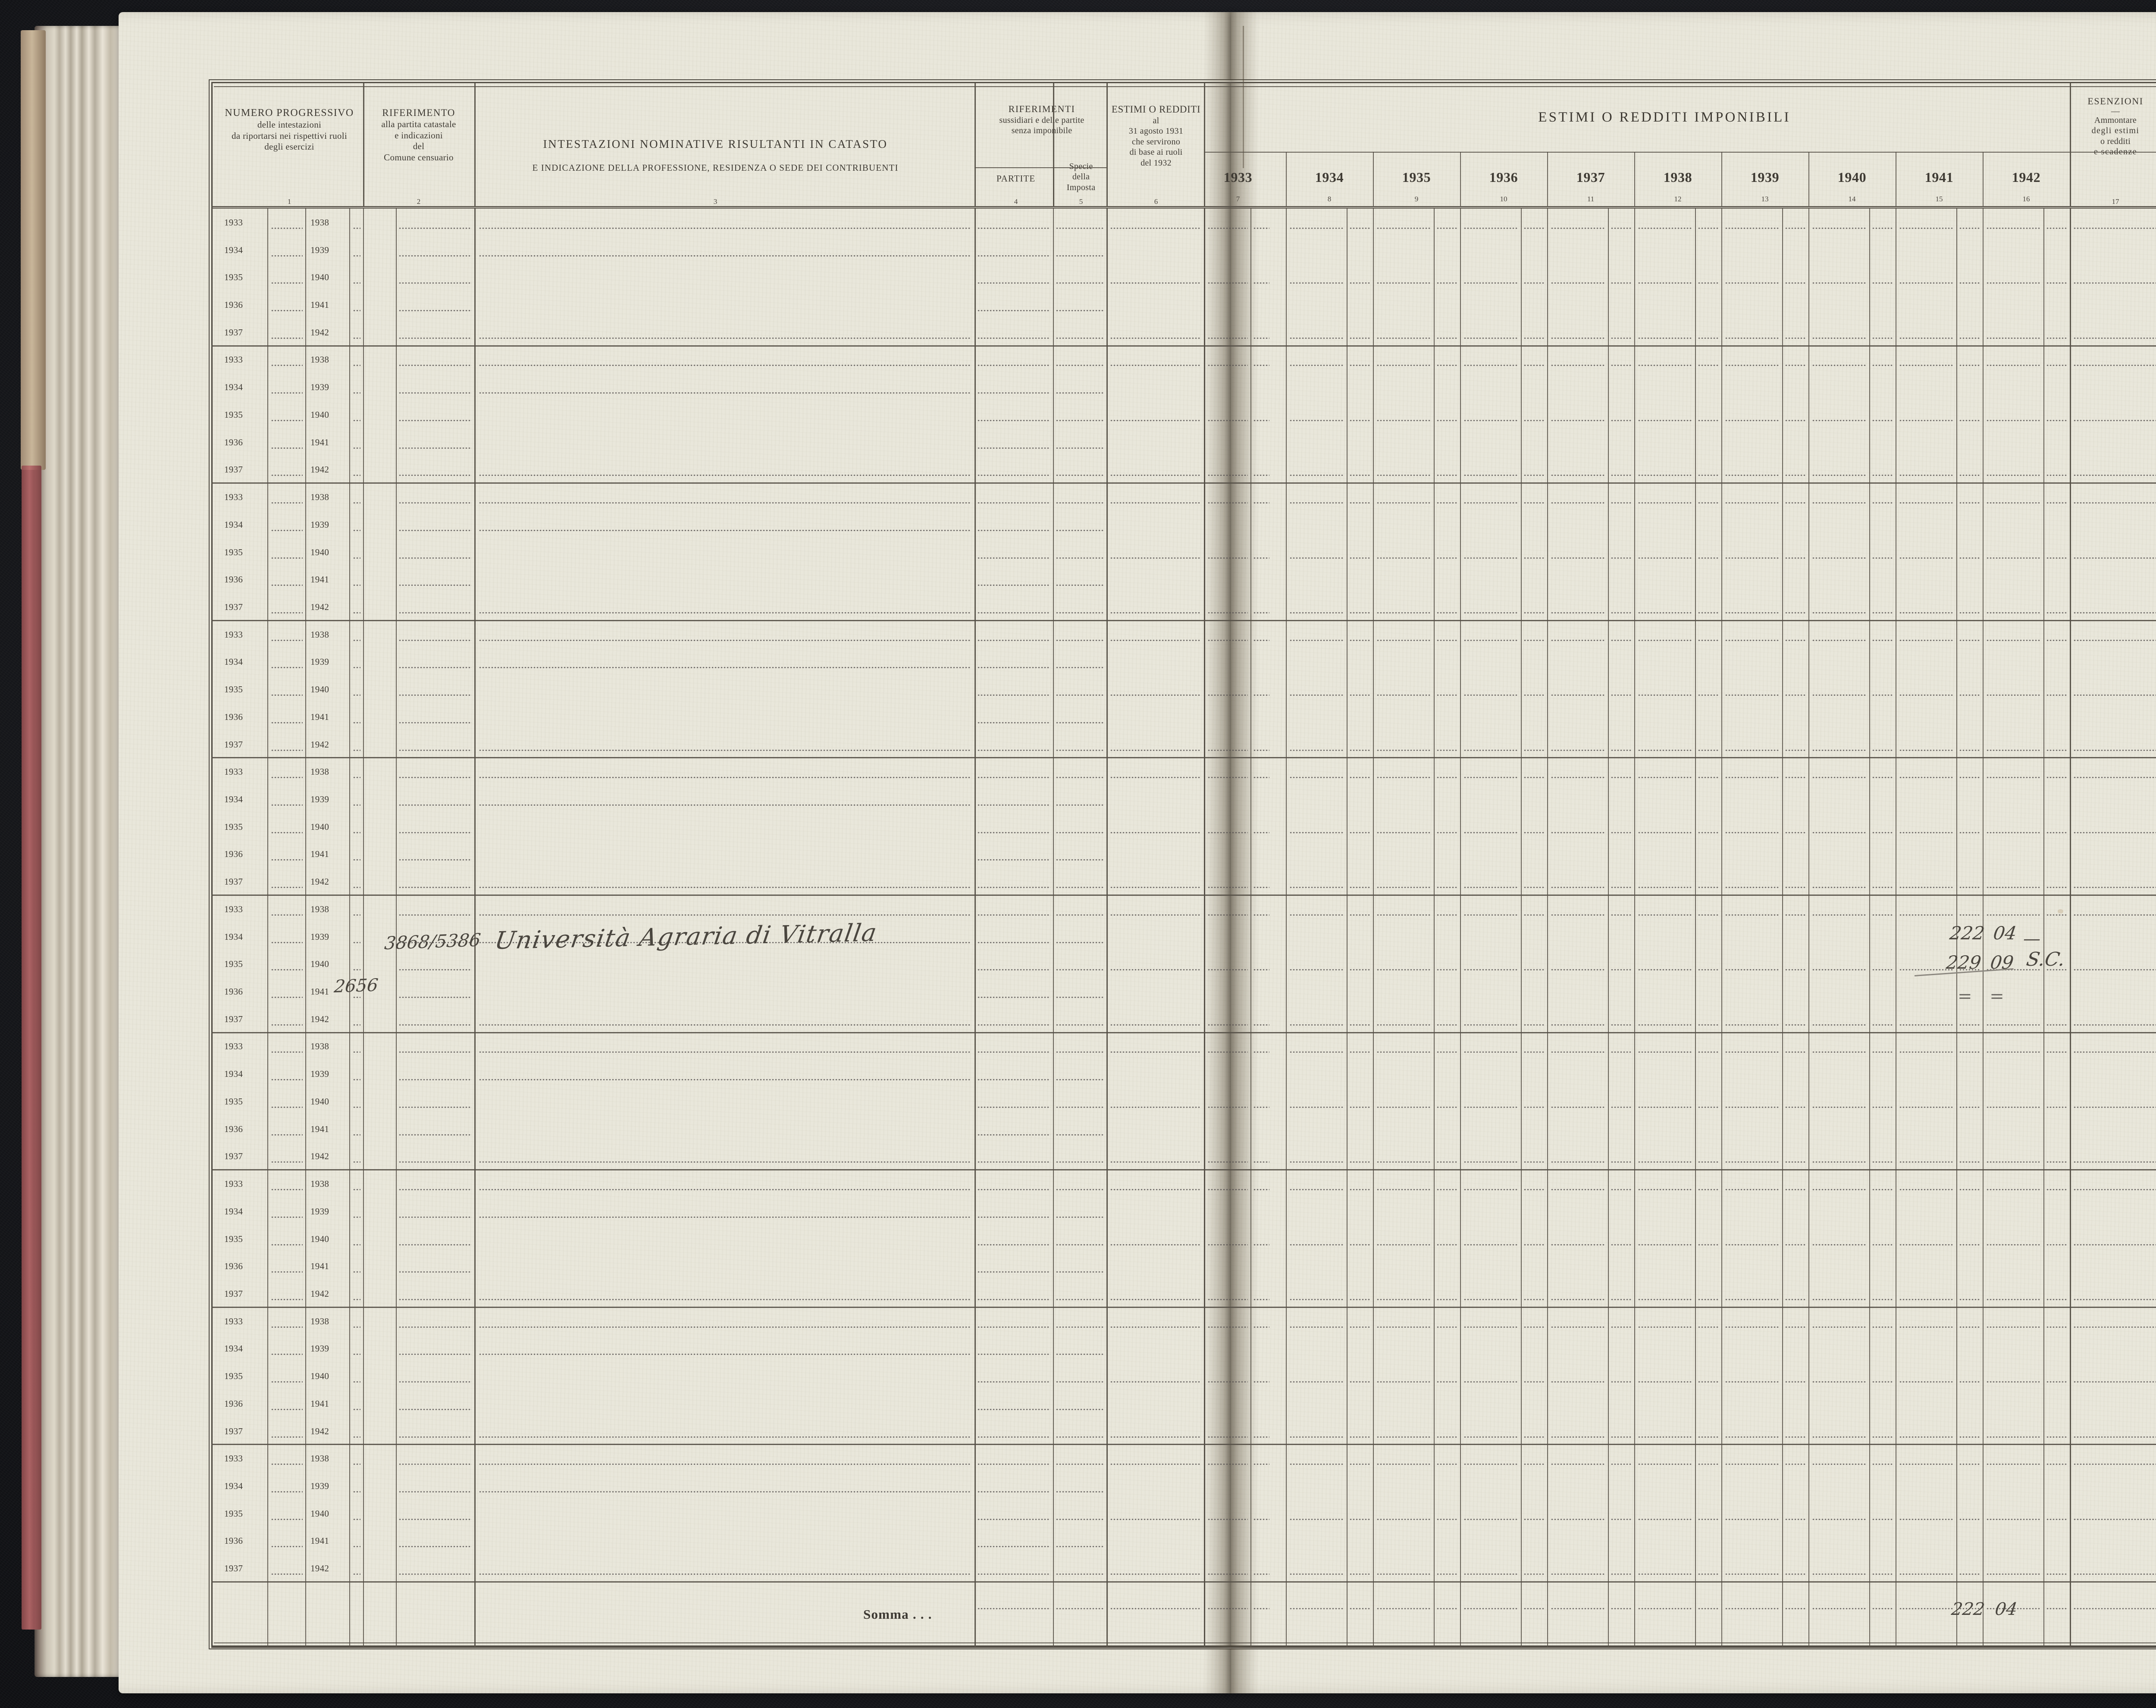 The width and height of the screenshot is (2156, 1708). What do you see at coordinates (1852, 177) in the screenshot?
I see `year-label: 1940` at bounding box center [1852, 177].